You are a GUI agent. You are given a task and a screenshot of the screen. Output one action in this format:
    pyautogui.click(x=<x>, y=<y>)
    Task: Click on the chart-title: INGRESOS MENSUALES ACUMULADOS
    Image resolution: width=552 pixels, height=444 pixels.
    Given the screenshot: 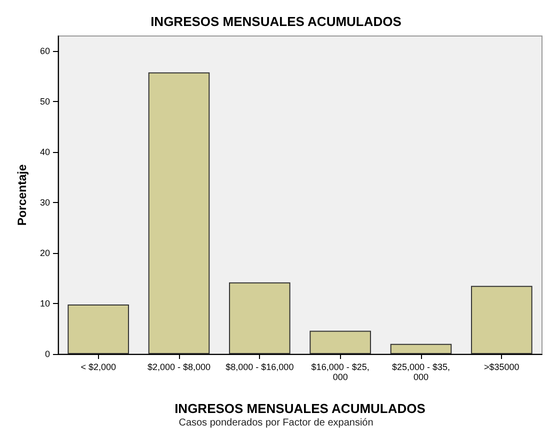 What is the action you would take?
    pyautogui.click(x=276, y=21)
    